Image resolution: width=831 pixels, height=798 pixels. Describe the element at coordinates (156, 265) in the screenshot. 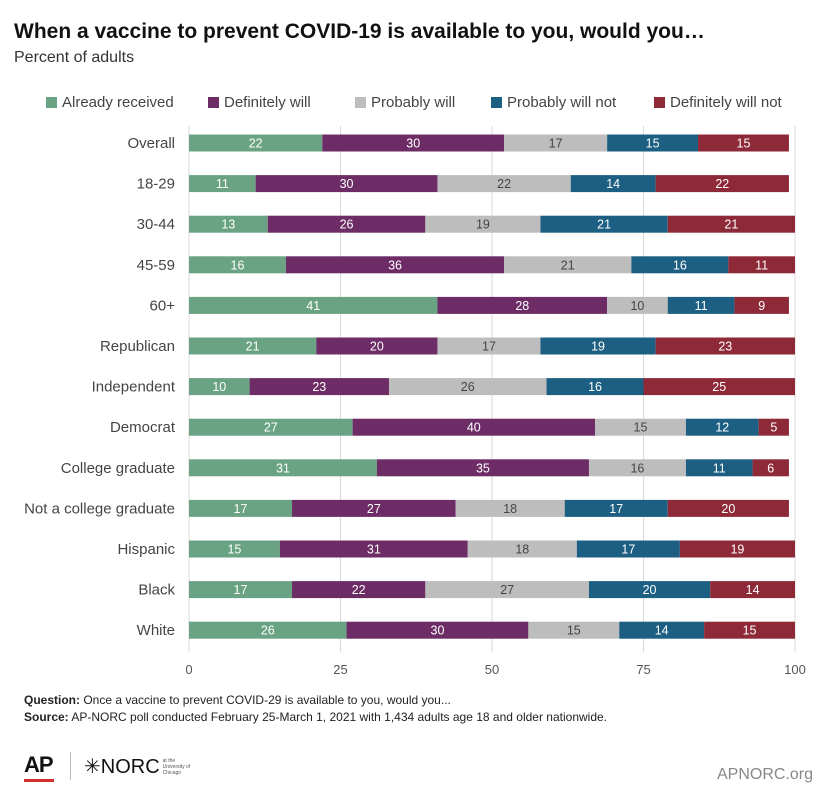

I see `category-label: 45-59` at that location.